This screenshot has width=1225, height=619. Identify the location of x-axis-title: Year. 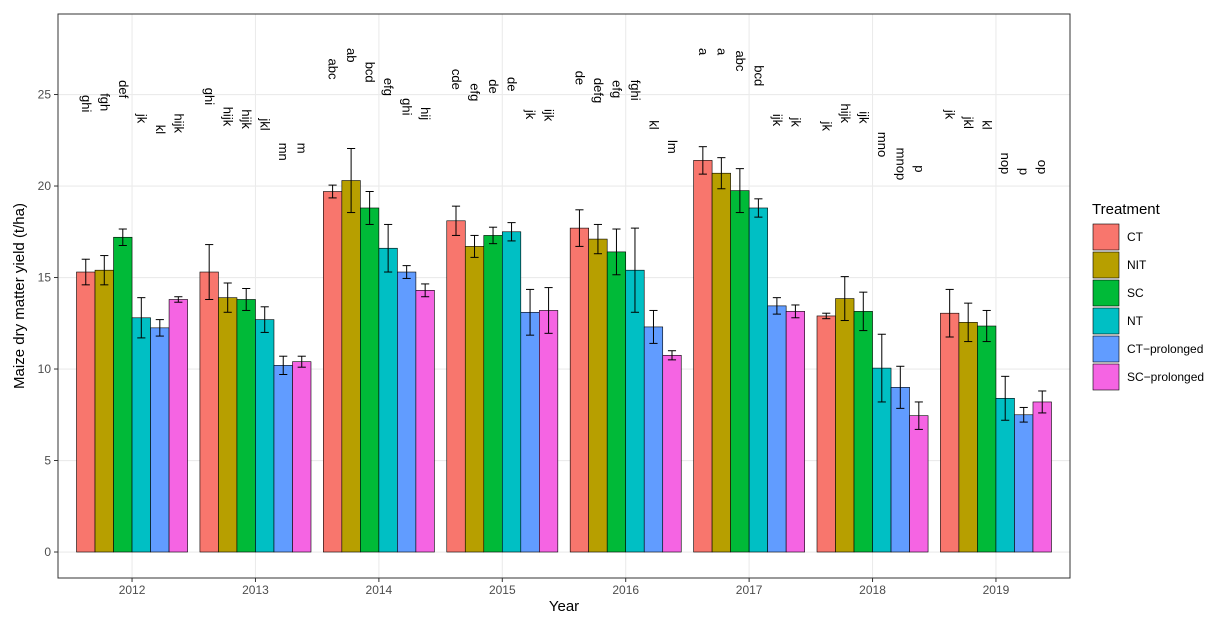
(564, 606).